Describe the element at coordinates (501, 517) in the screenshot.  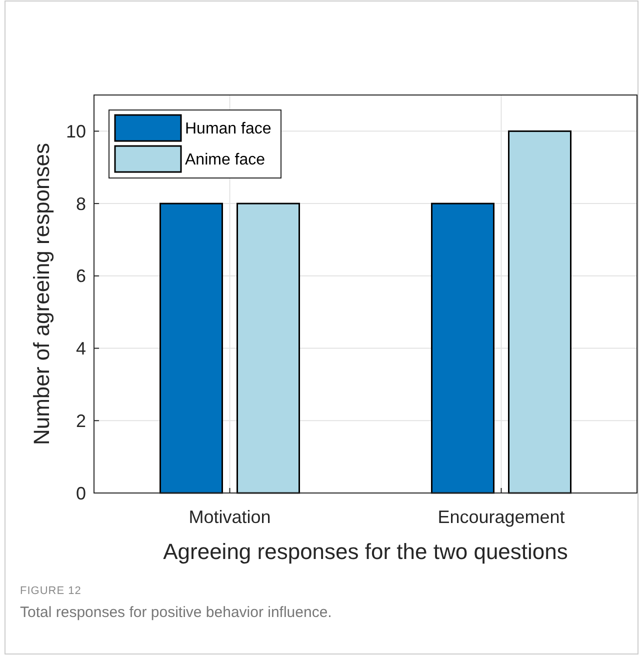
I see `x-tick-label: Encouragement` at that location.